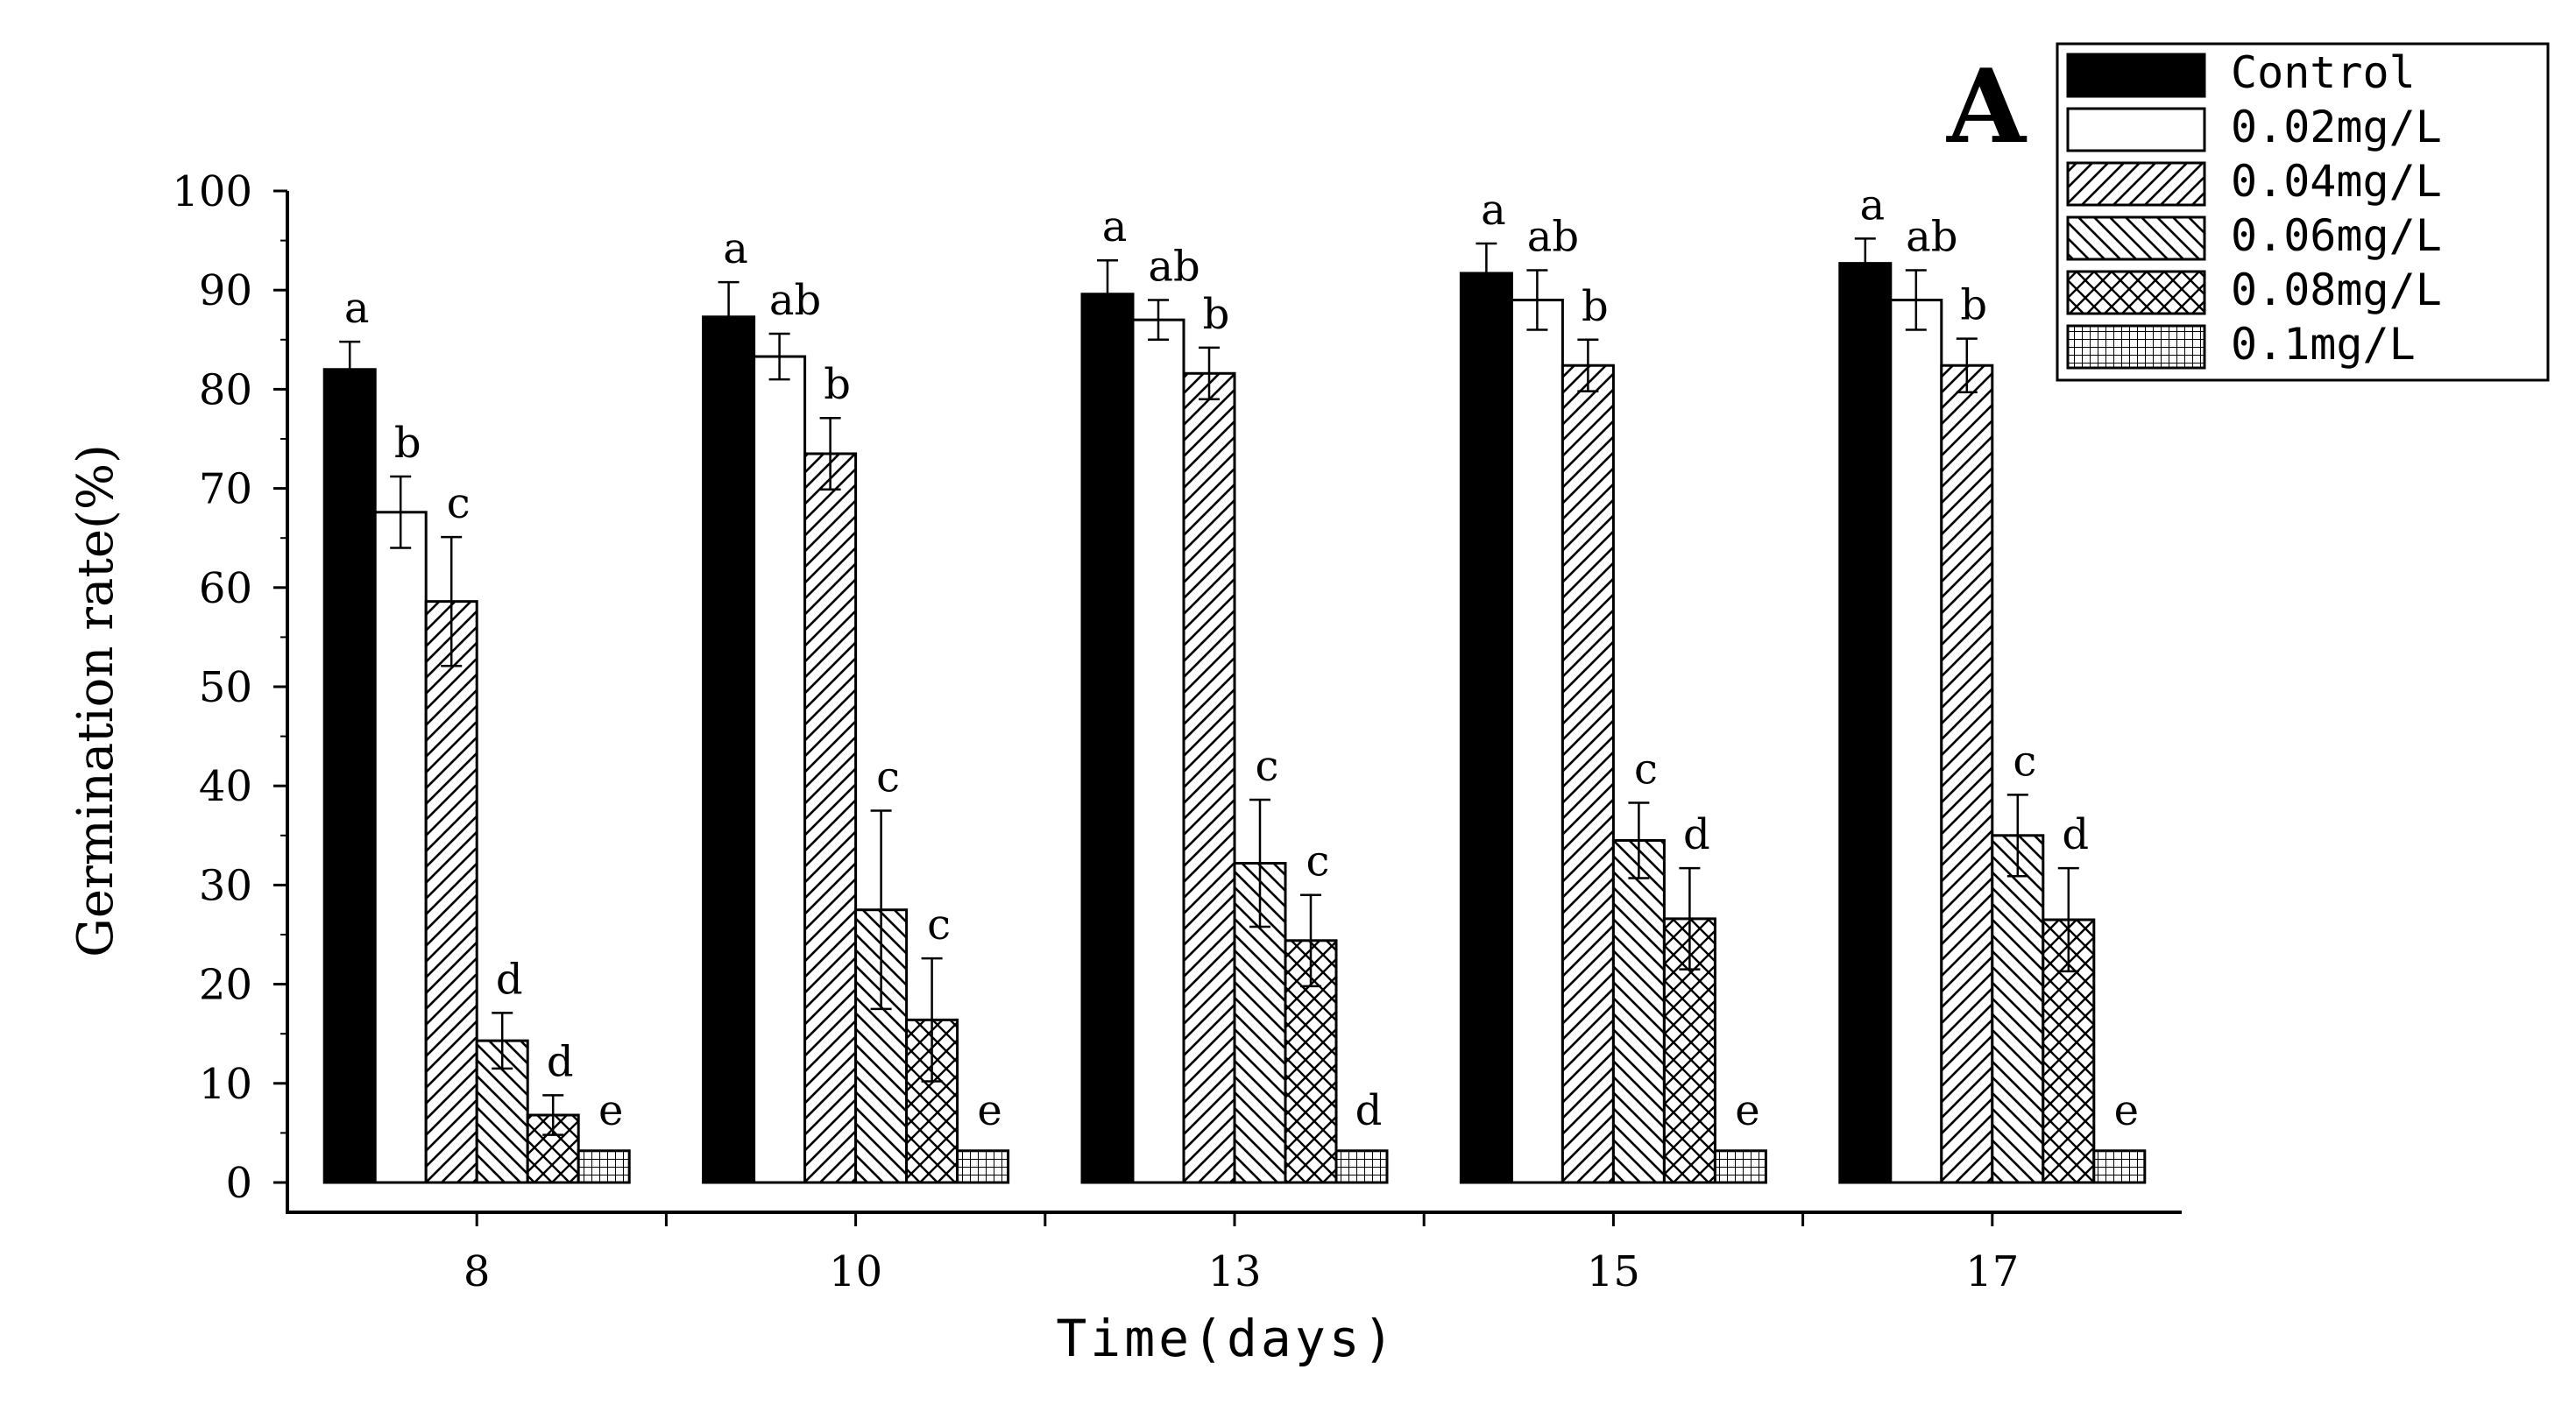 Image resolution: width=2576 pixels, height=1412 pixels. I want to click on legend-label: 0.02mg/L, so click(2336, 127).